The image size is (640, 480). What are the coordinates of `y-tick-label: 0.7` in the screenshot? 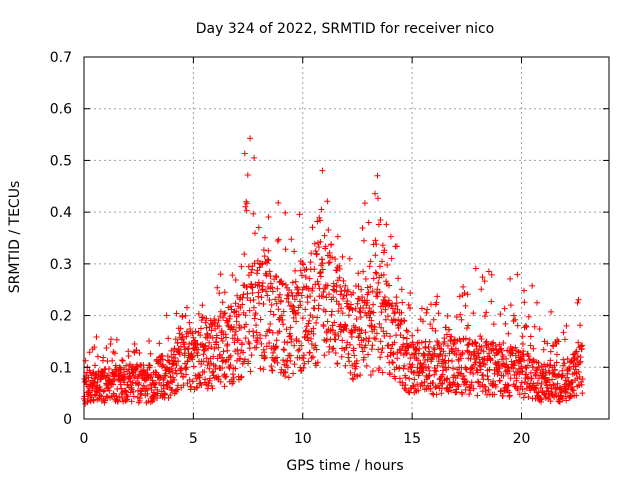 It's located at (61, 58).